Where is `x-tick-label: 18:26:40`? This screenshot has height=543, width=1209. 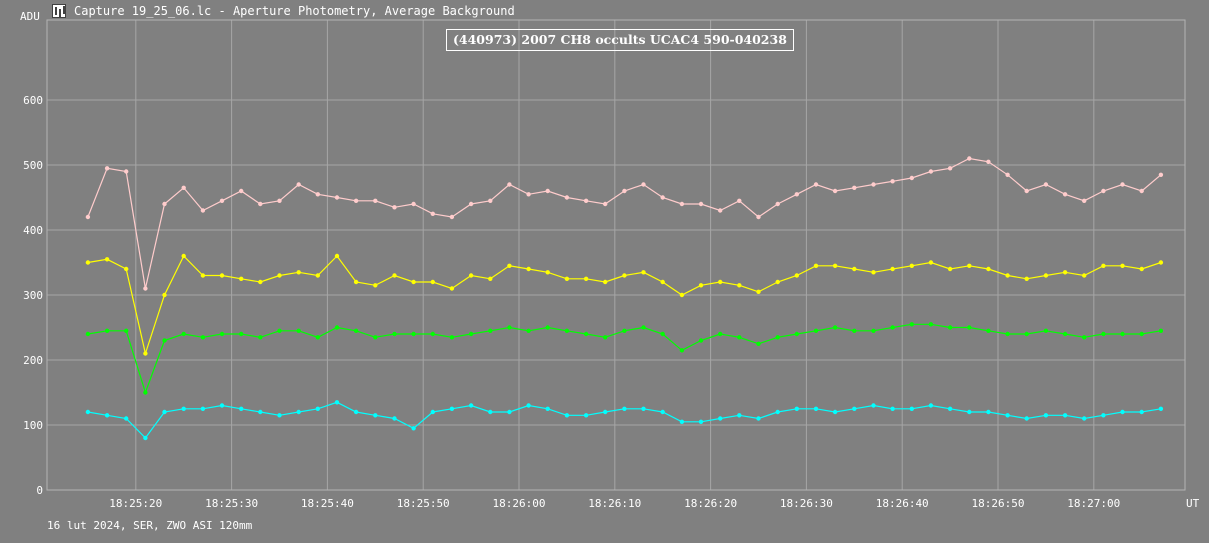 x-tick-label: 18:26:40 is located at coordinates (902, 503).